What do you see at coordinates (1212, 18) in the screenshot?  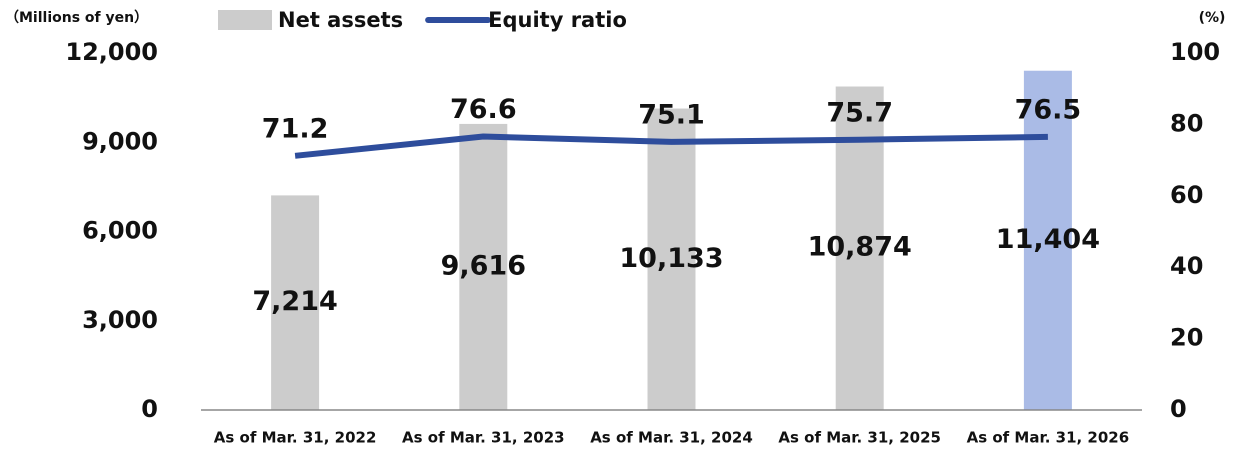 I see `y2-axis-label: (%)` at bounding box center [1212, 18].